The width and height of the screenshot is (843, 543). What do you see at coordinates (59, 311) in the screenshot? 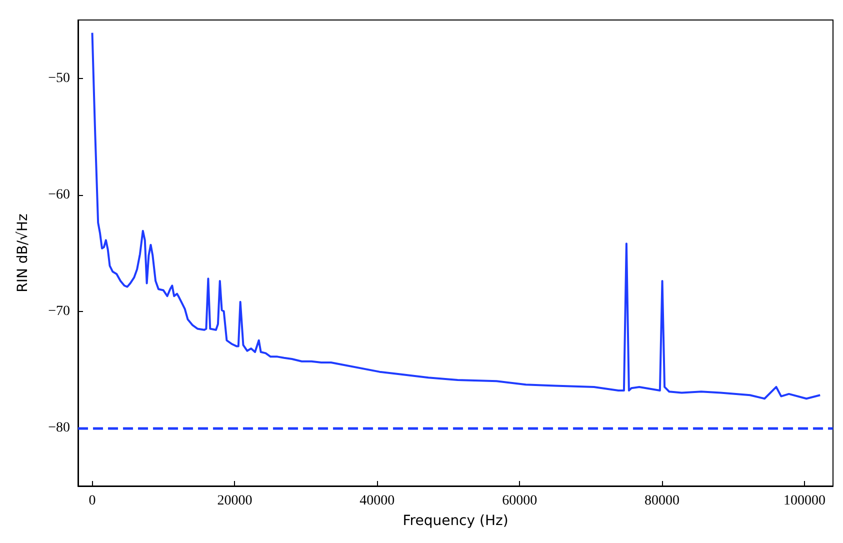
I see `y-tick-label: −70` at bounding box center [59, 311].